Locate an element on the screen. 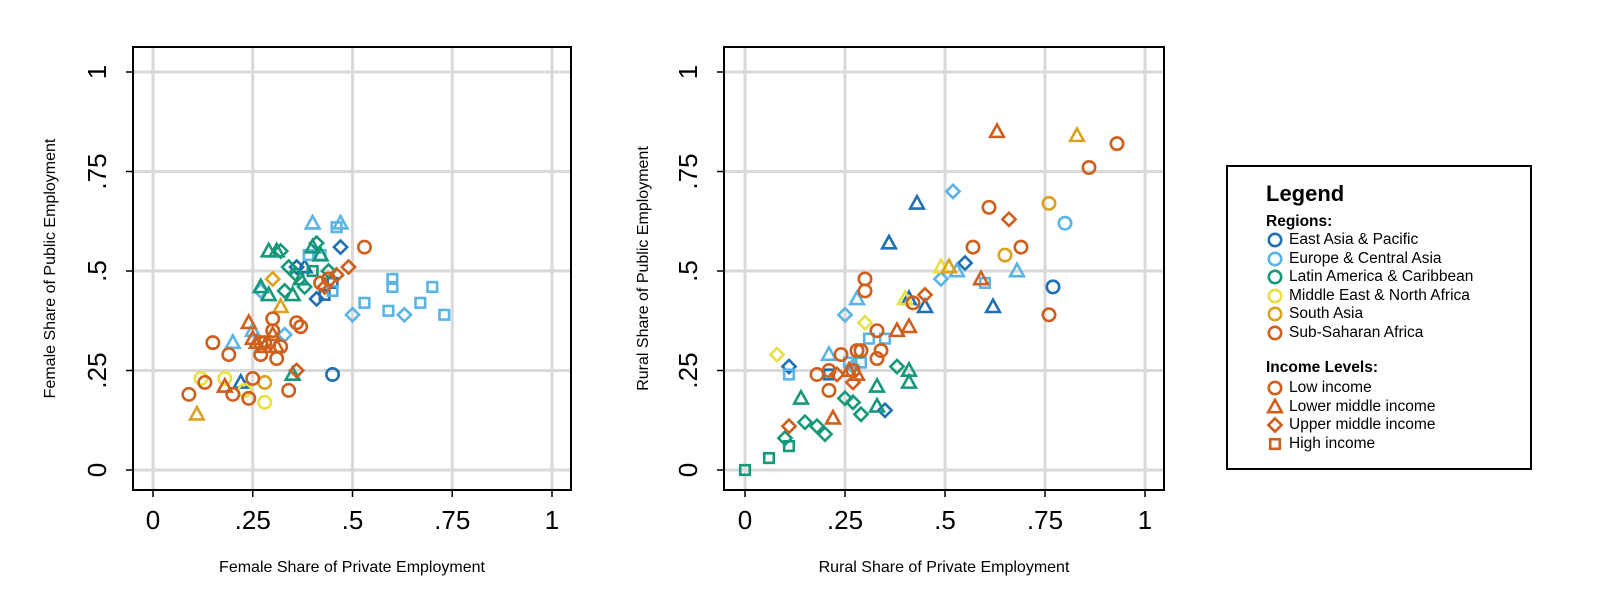 This screenshot has height=614, width=1599. legend-marker-diamond is located at coordinates (1275, 425).